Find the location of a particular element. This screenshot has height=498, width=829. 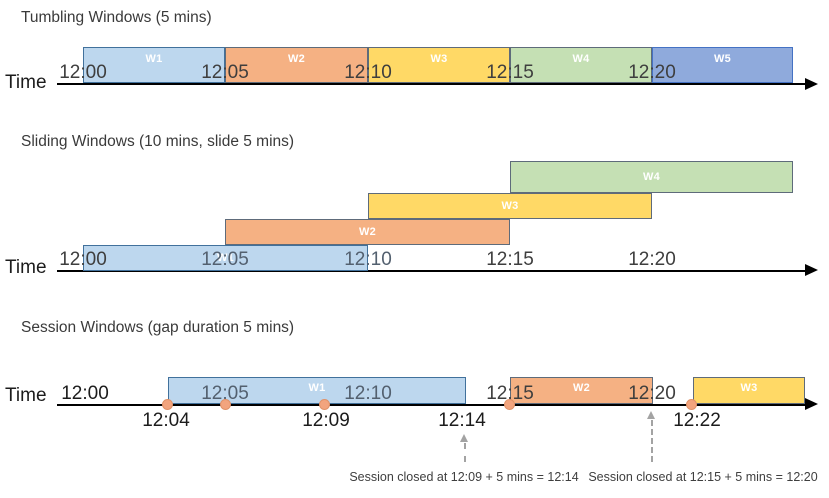

tumbling-window-w5-label: W5 is located at coordinates (722, 59).